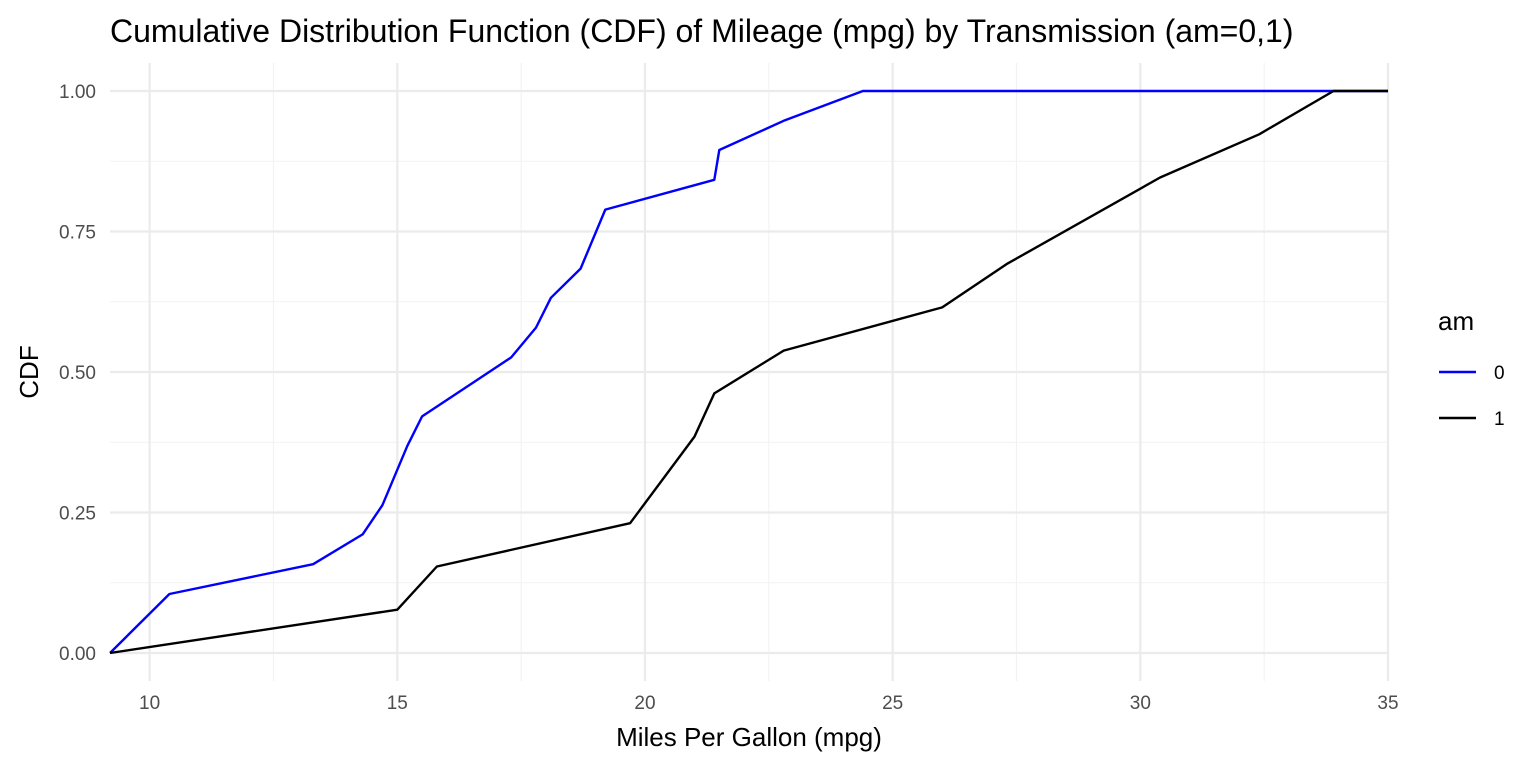 The height and width of the screenshot is (768, 1536). I want to click on y-tick-label: 0.00, so click(77, 654).